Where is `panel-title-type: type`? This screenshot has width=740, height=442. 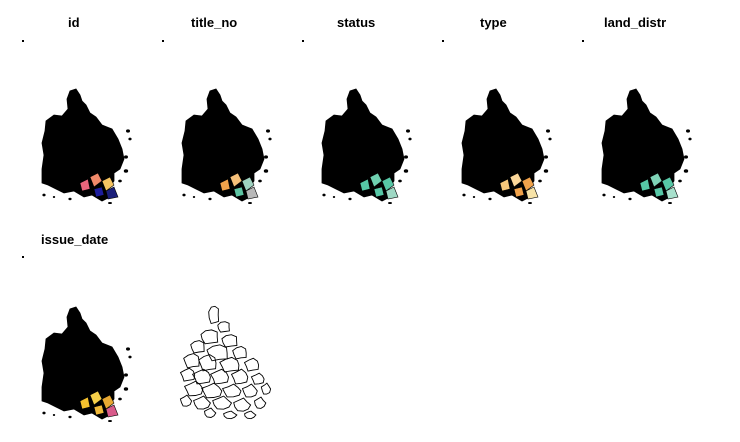
panel-title-type: type is located at coordinates (493, 22).